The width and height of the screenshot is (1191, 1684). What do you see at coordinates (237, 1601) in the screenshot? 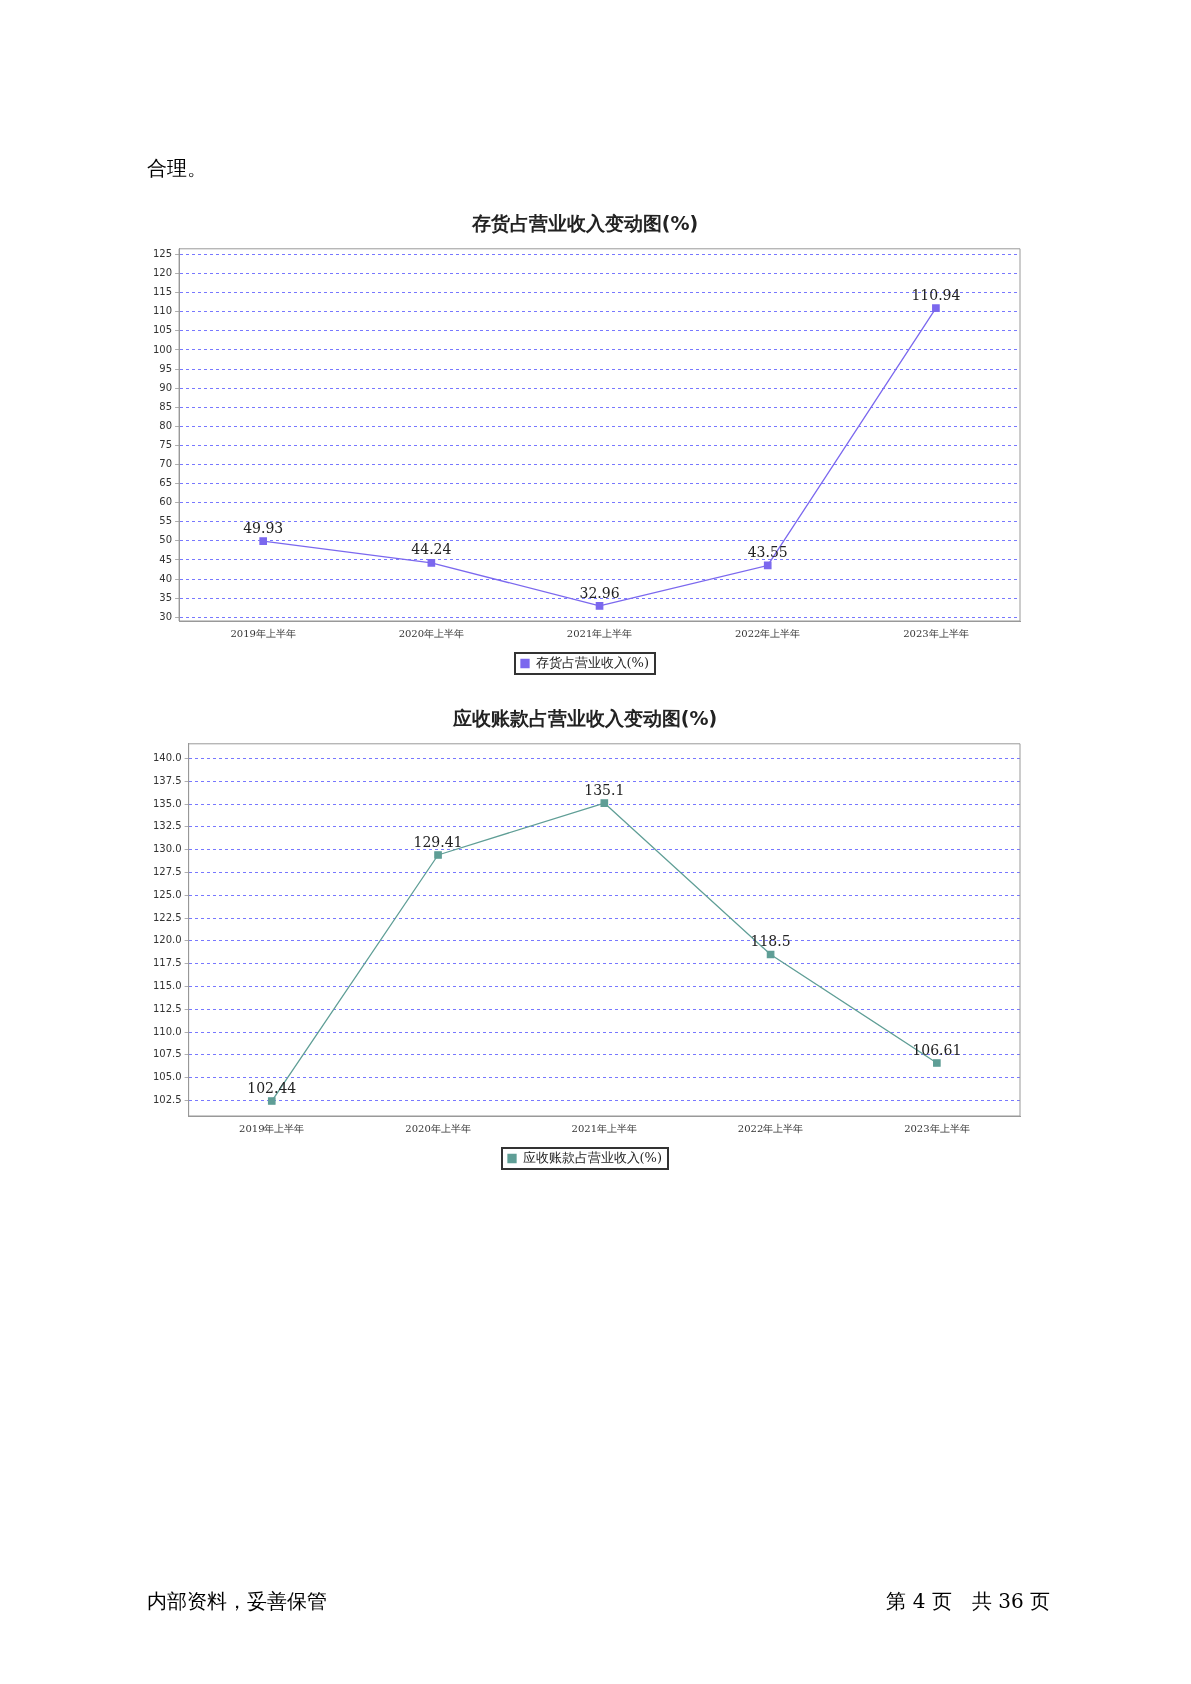
I see `text: 内部资料，妥善保管` at bounding box center [237, 1601].